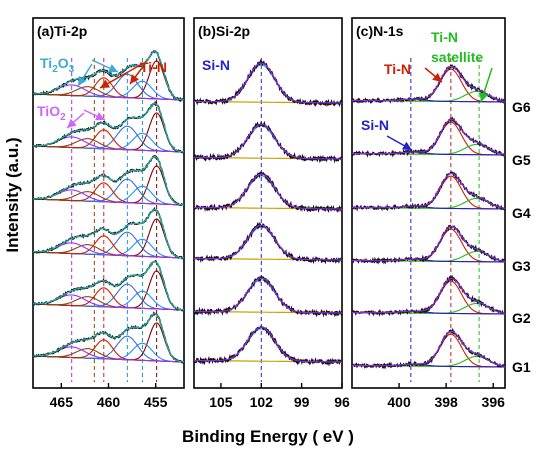  I want to click on x-tick-label: 460, so click(109, 402).